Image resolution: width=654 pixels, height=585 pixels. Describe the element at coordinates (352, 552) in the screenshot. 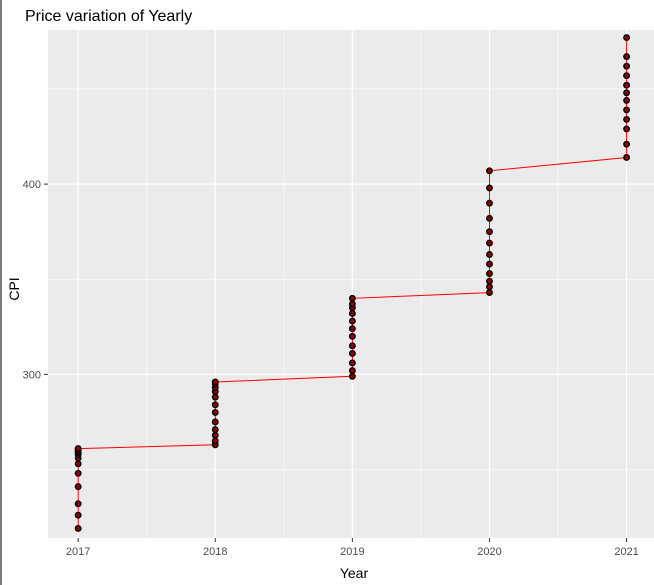

I see `x-tick-label: 2019` at that location.